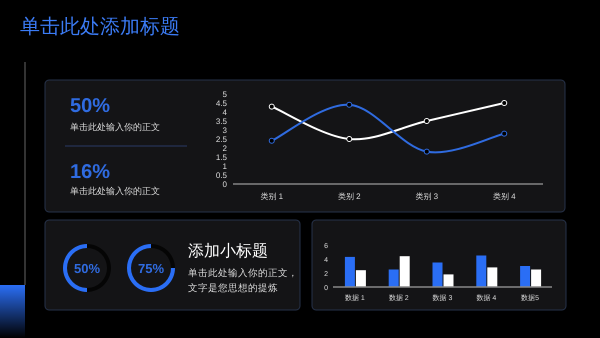 This screenshot has width=600, height=338. I want to click on text: 单击此处添加标题, so click(100, 27).